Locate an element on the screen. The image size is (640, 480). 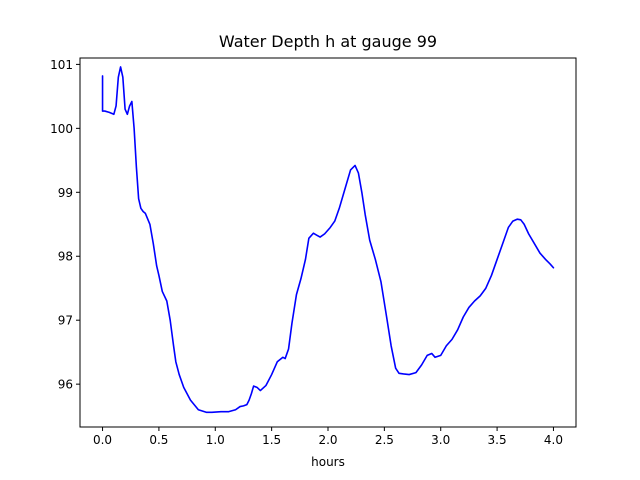
y-tick-label: 96 is located at coordinates (65, 385).